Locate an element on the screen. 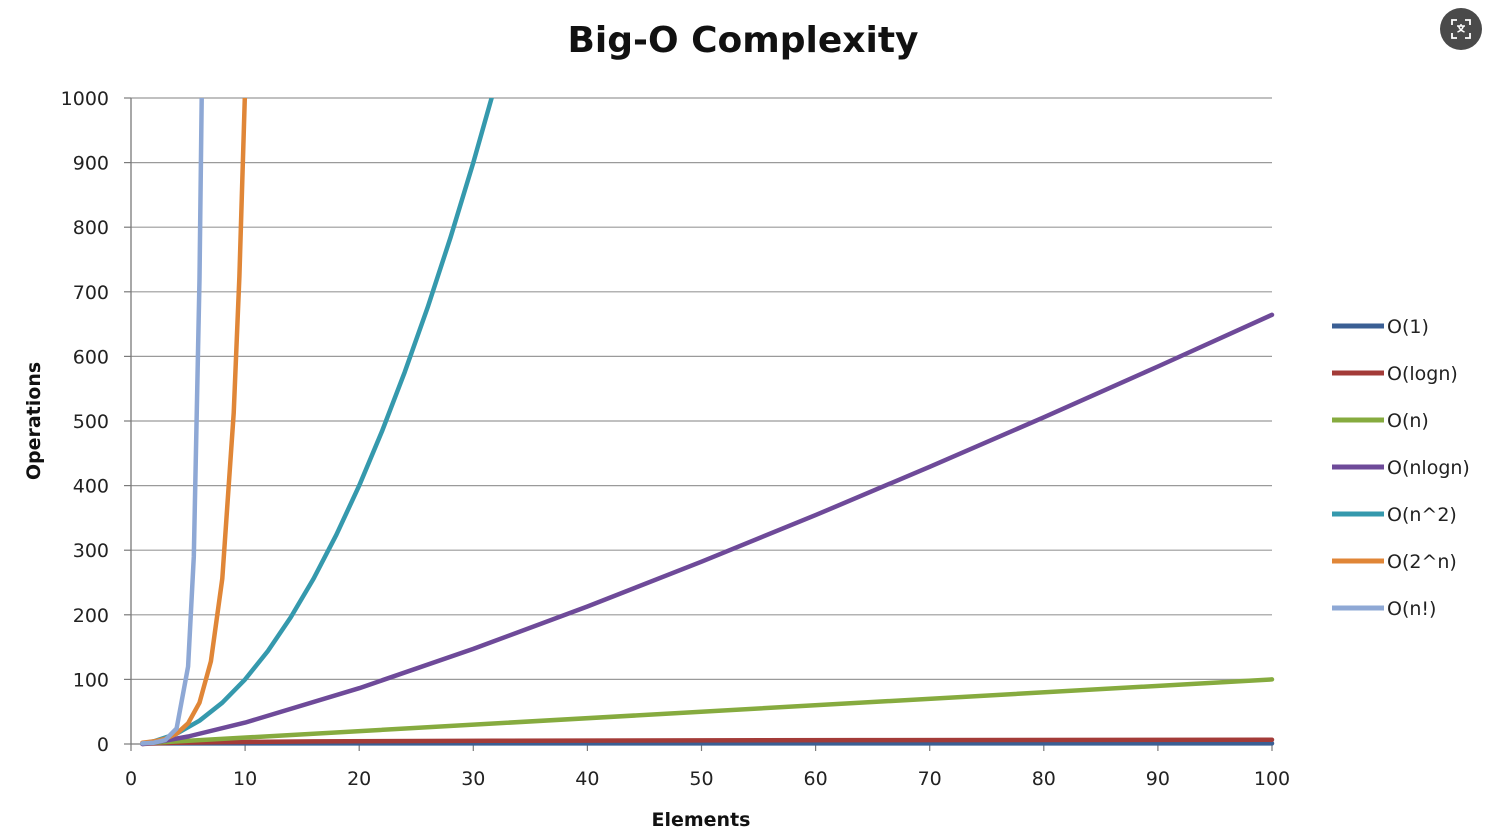  x-tick-label: 0 is located at coordinates (131, 779).